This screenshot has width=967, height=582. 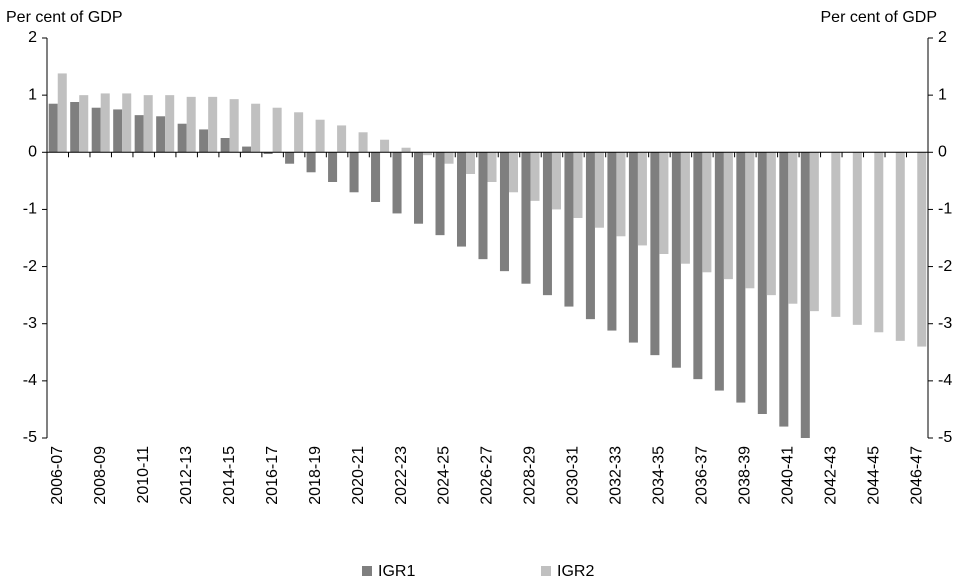 I want to click on x-tick-label: 2042-43, so click(x=831, y=475).